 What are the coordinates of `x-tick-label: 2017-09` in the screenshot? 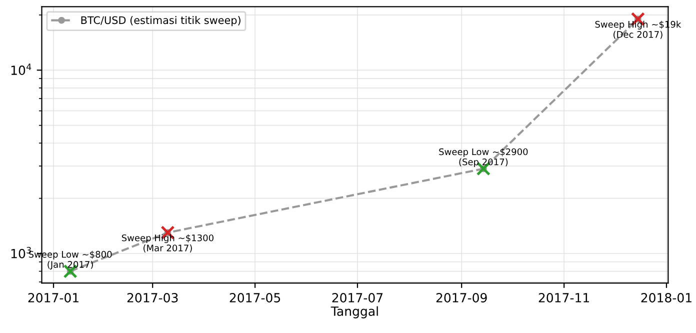 It's located at (461, 297).